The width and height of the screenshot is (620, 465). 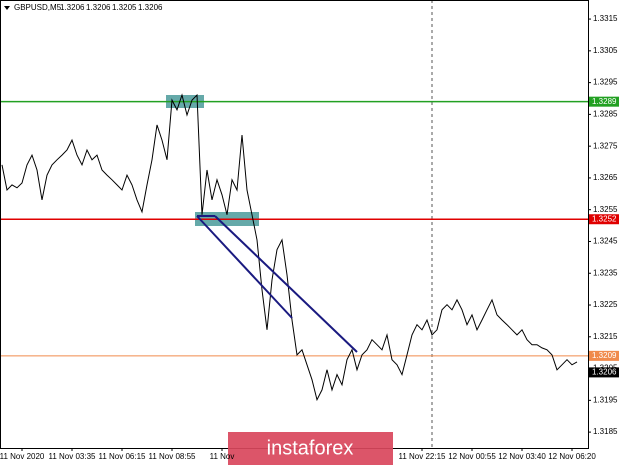 What do you see at coordinates (124, 7) in the screenshot?
I see `low: 1.3205` at bounding box center [124, 7].